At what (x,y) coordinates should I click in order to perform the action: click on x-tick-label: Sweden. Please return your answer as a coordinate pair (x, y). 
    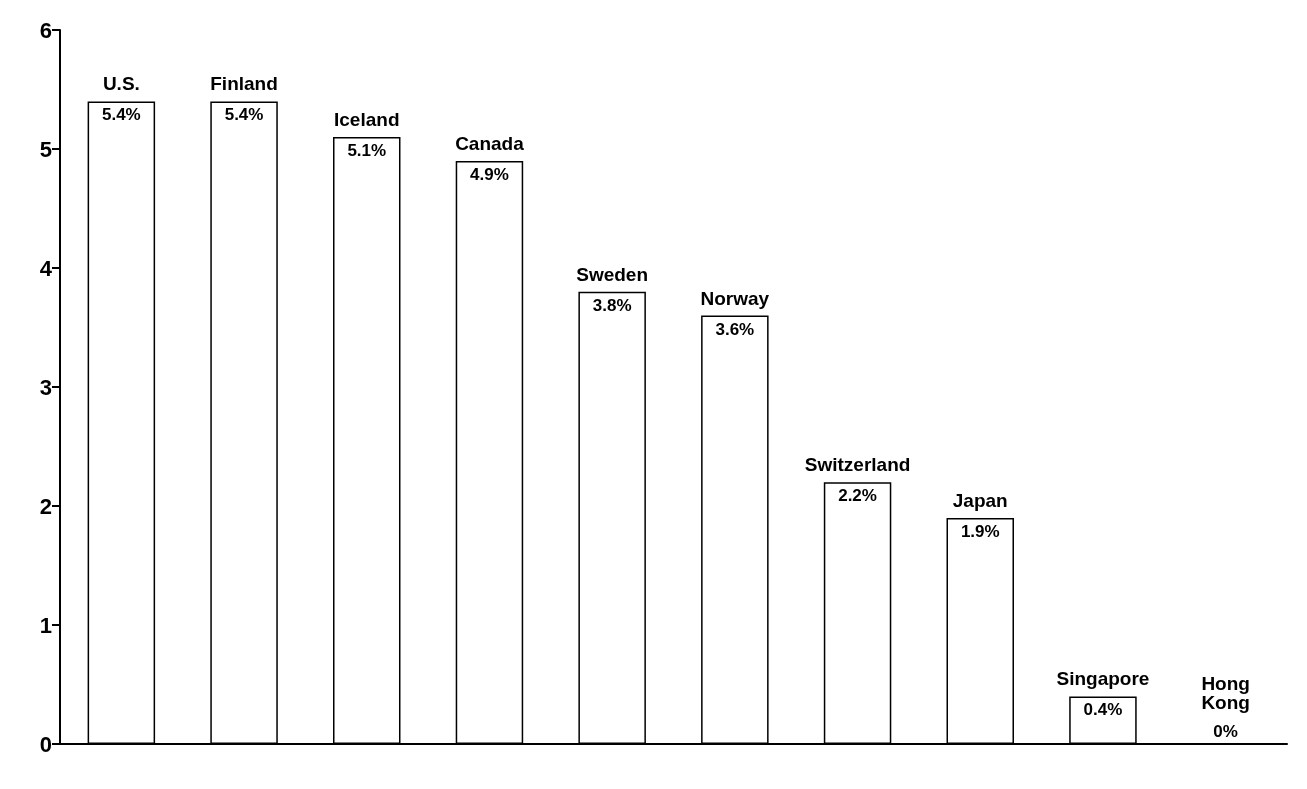
    Looking at the image, I should click on (612, 274).